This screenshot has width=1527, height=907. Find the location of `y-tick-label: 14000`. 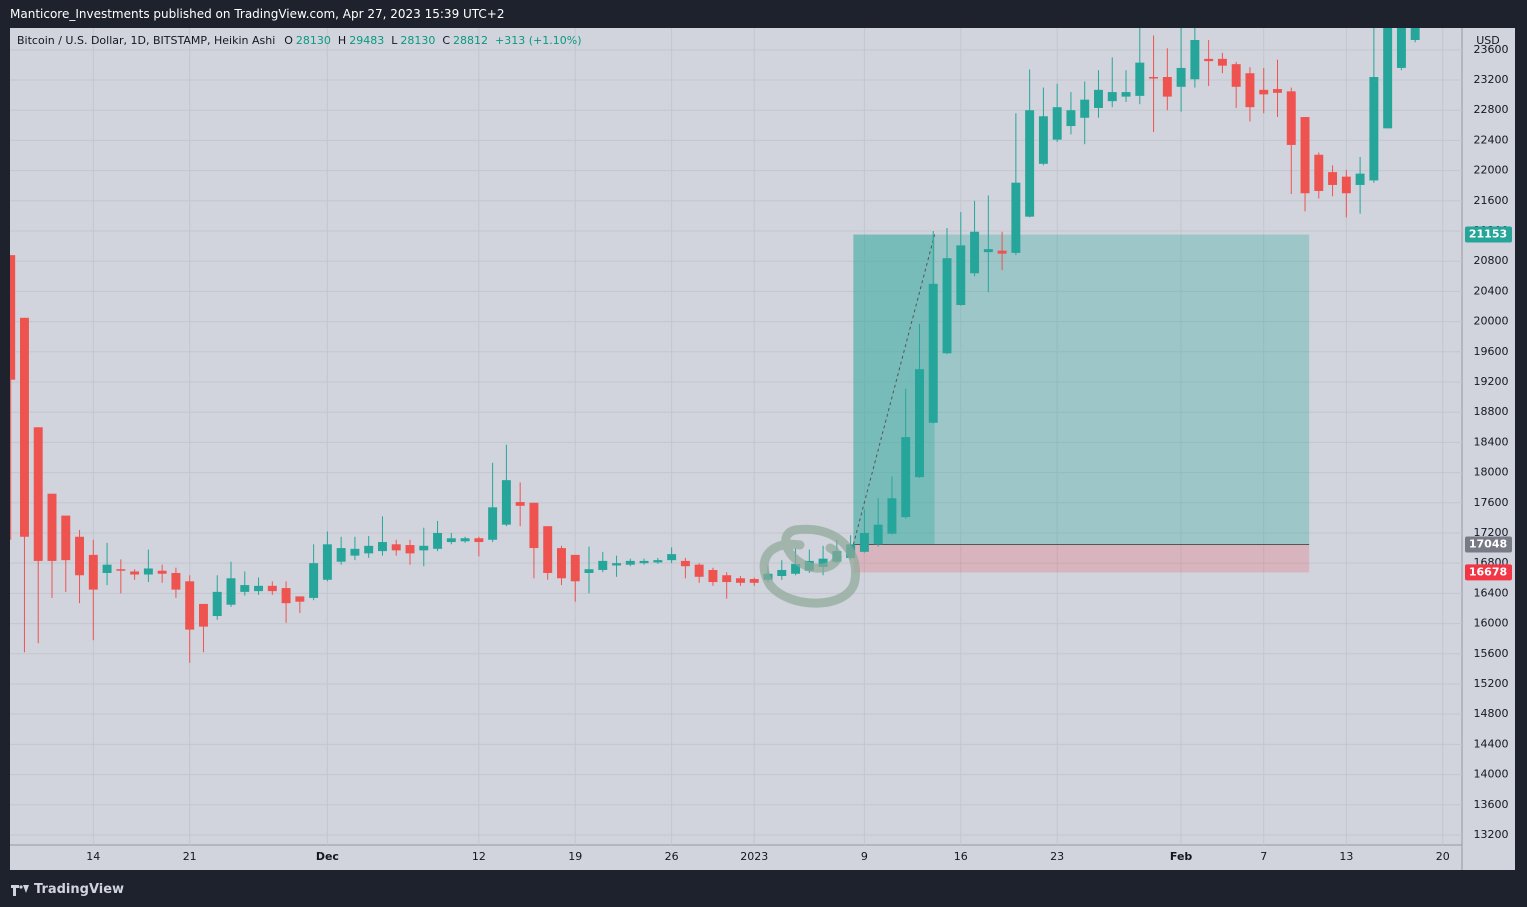

y-tick-label: 14000 is located at coordinates (1491, 774).